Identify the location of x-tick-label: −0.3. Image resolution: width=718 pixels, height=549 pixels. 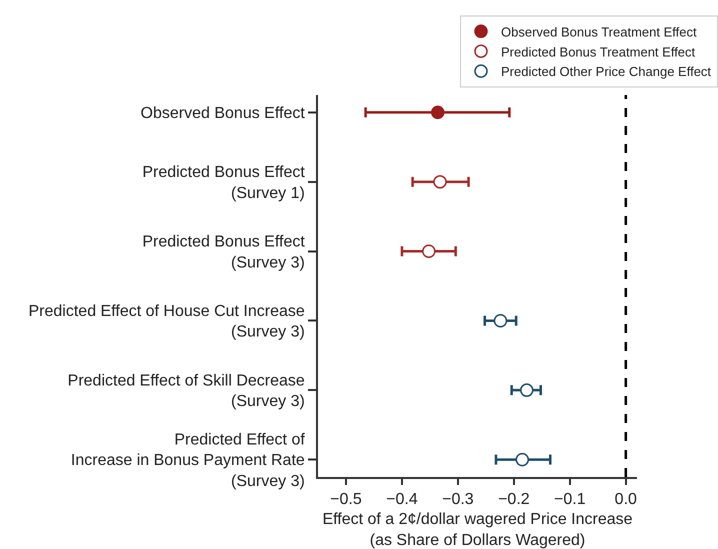
(458, 499).